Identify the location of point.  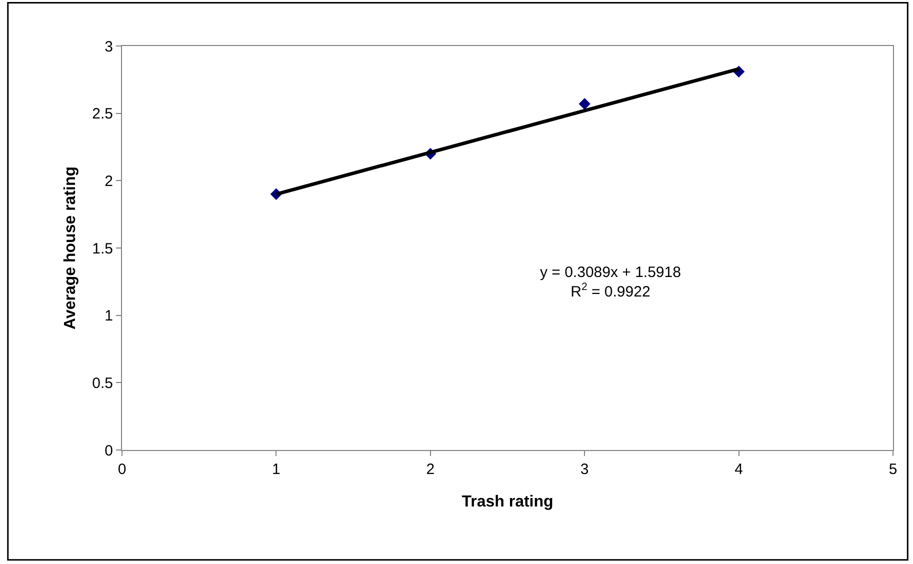
(584, 104).